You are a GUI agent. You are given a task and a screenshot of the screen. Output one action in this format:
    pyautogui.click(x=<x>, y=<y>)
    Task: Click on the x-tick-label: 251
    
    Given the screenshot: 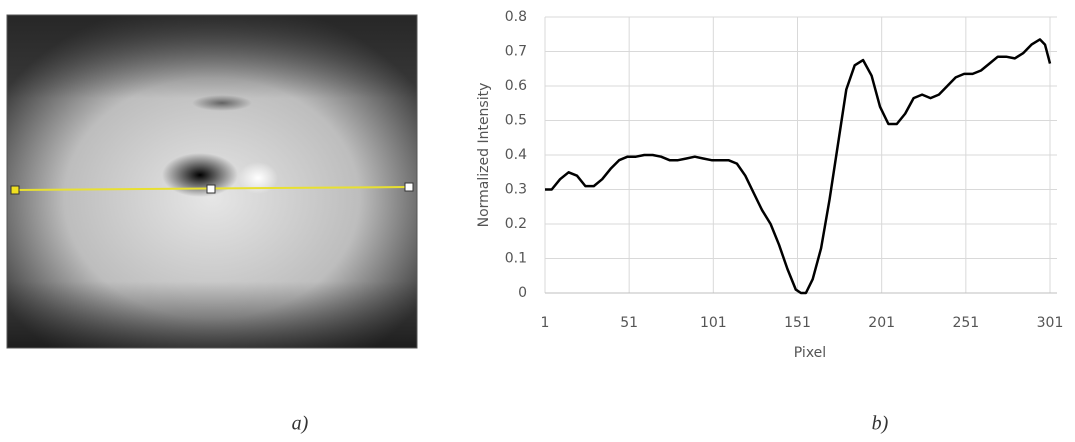 What is the action you would take?
    pyautogui.click(x=965, y=323)
    